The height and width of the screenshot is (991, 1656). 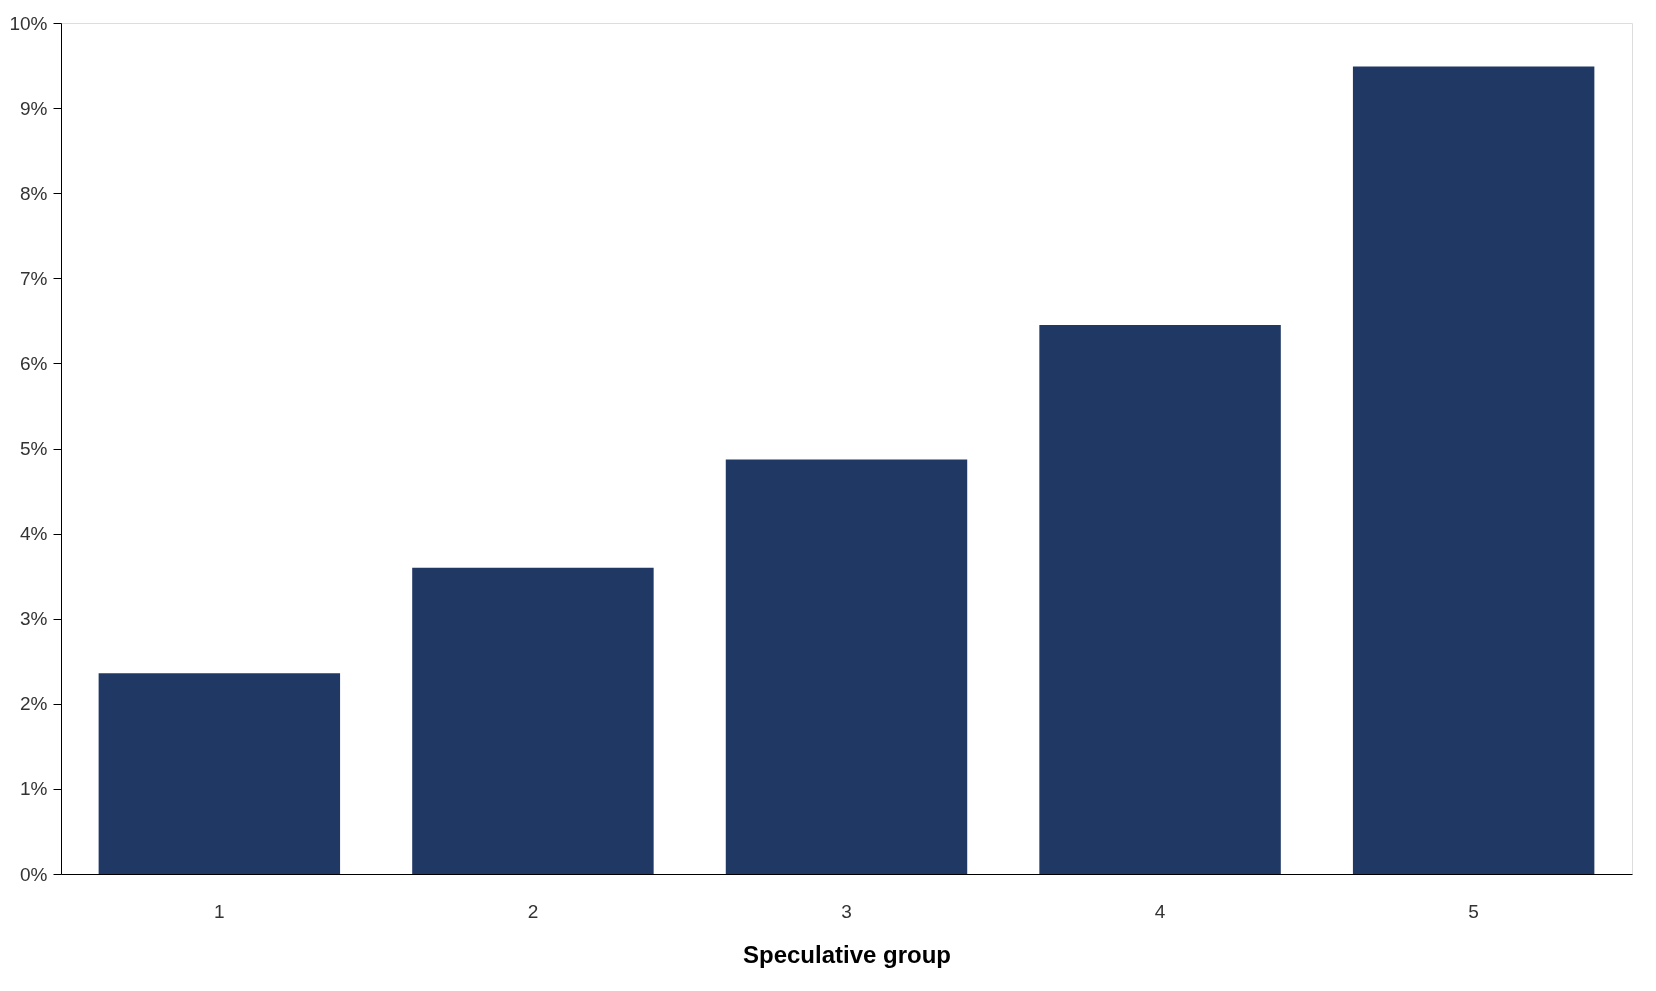 What do you see at coordinates (34, 448) in the screenshot?
I see `y-tick-label: 5%` at bounding box center [34, 448].